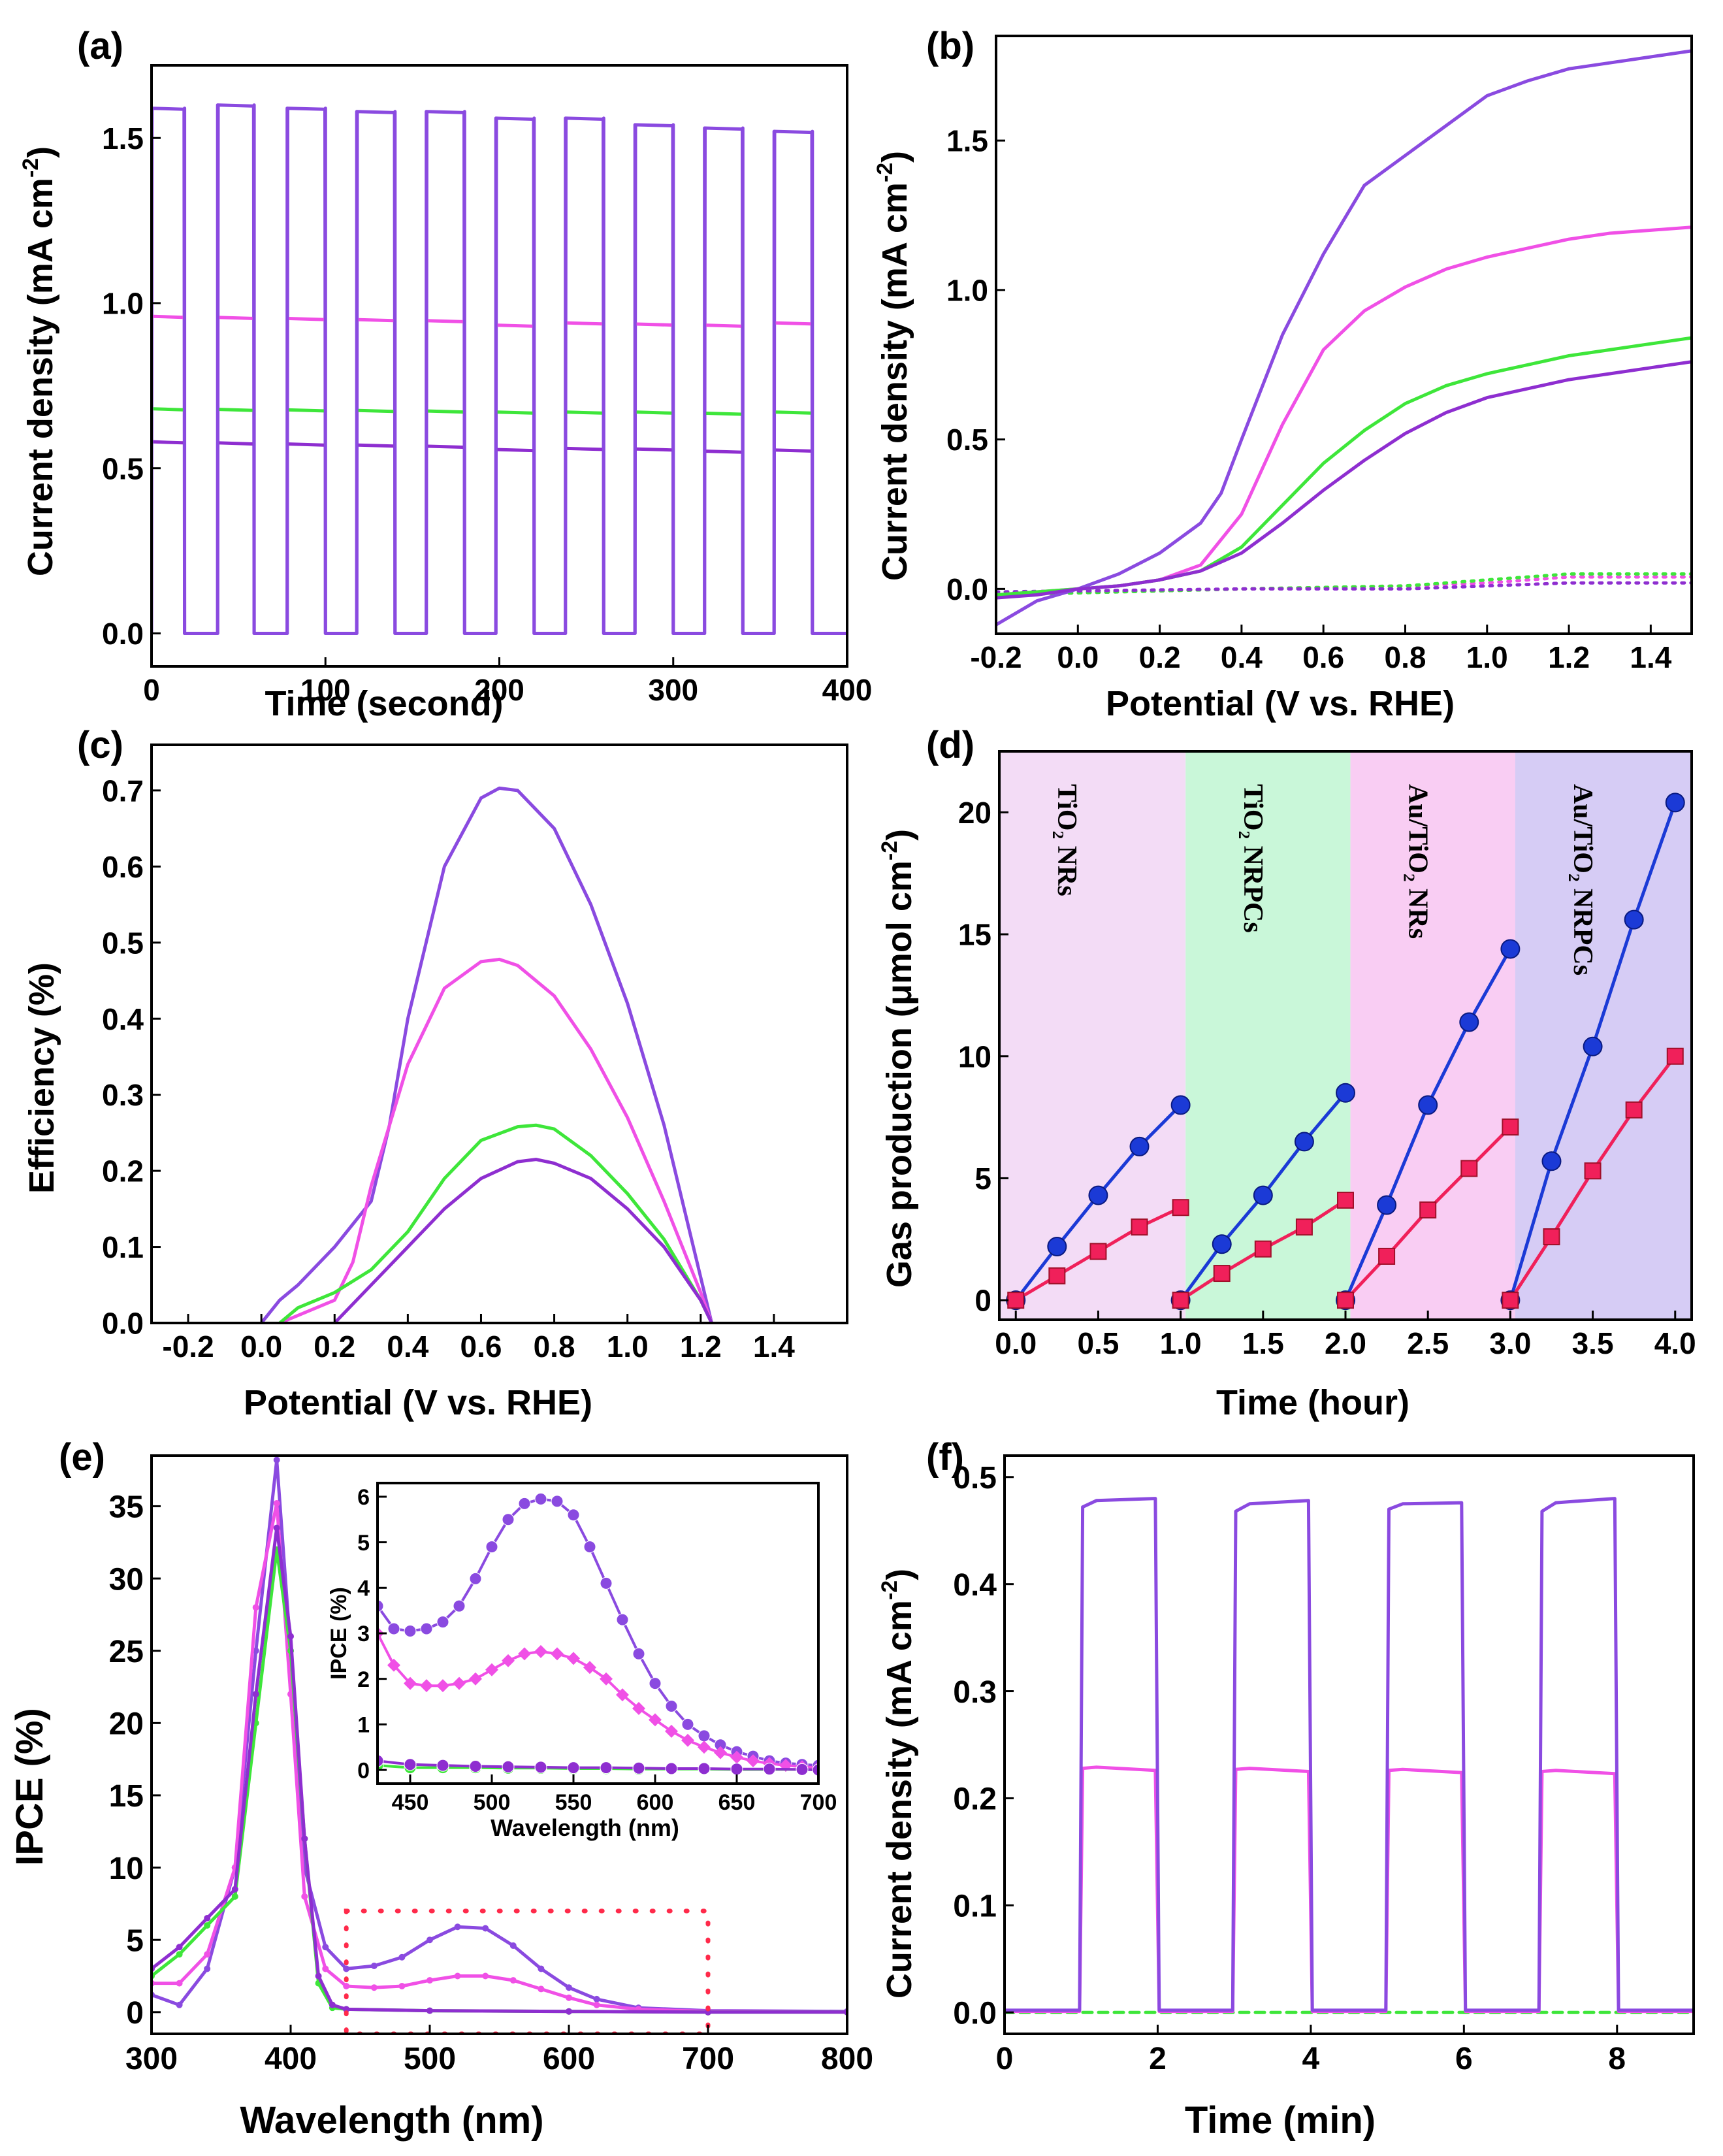  Describe the element at coordinates (188, 1347) in the screenshot. I see `panel-c-xtick-label: -0.2` at that location.